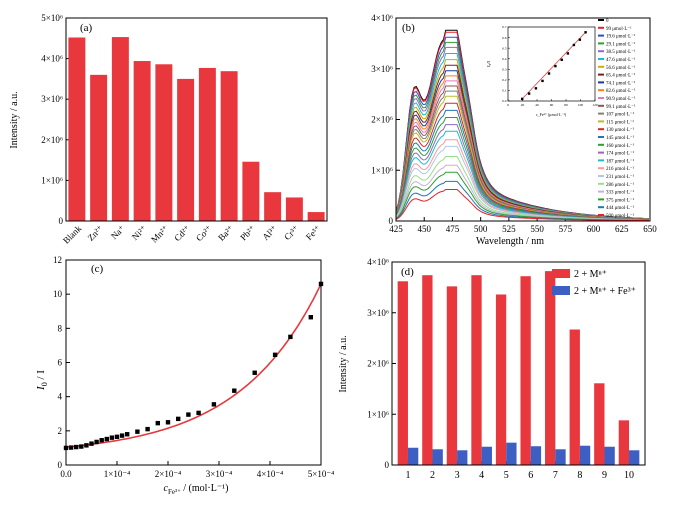 This screenshot has height=506, width=676. I want to click on x-tick-label: 550, so click(537, 229).